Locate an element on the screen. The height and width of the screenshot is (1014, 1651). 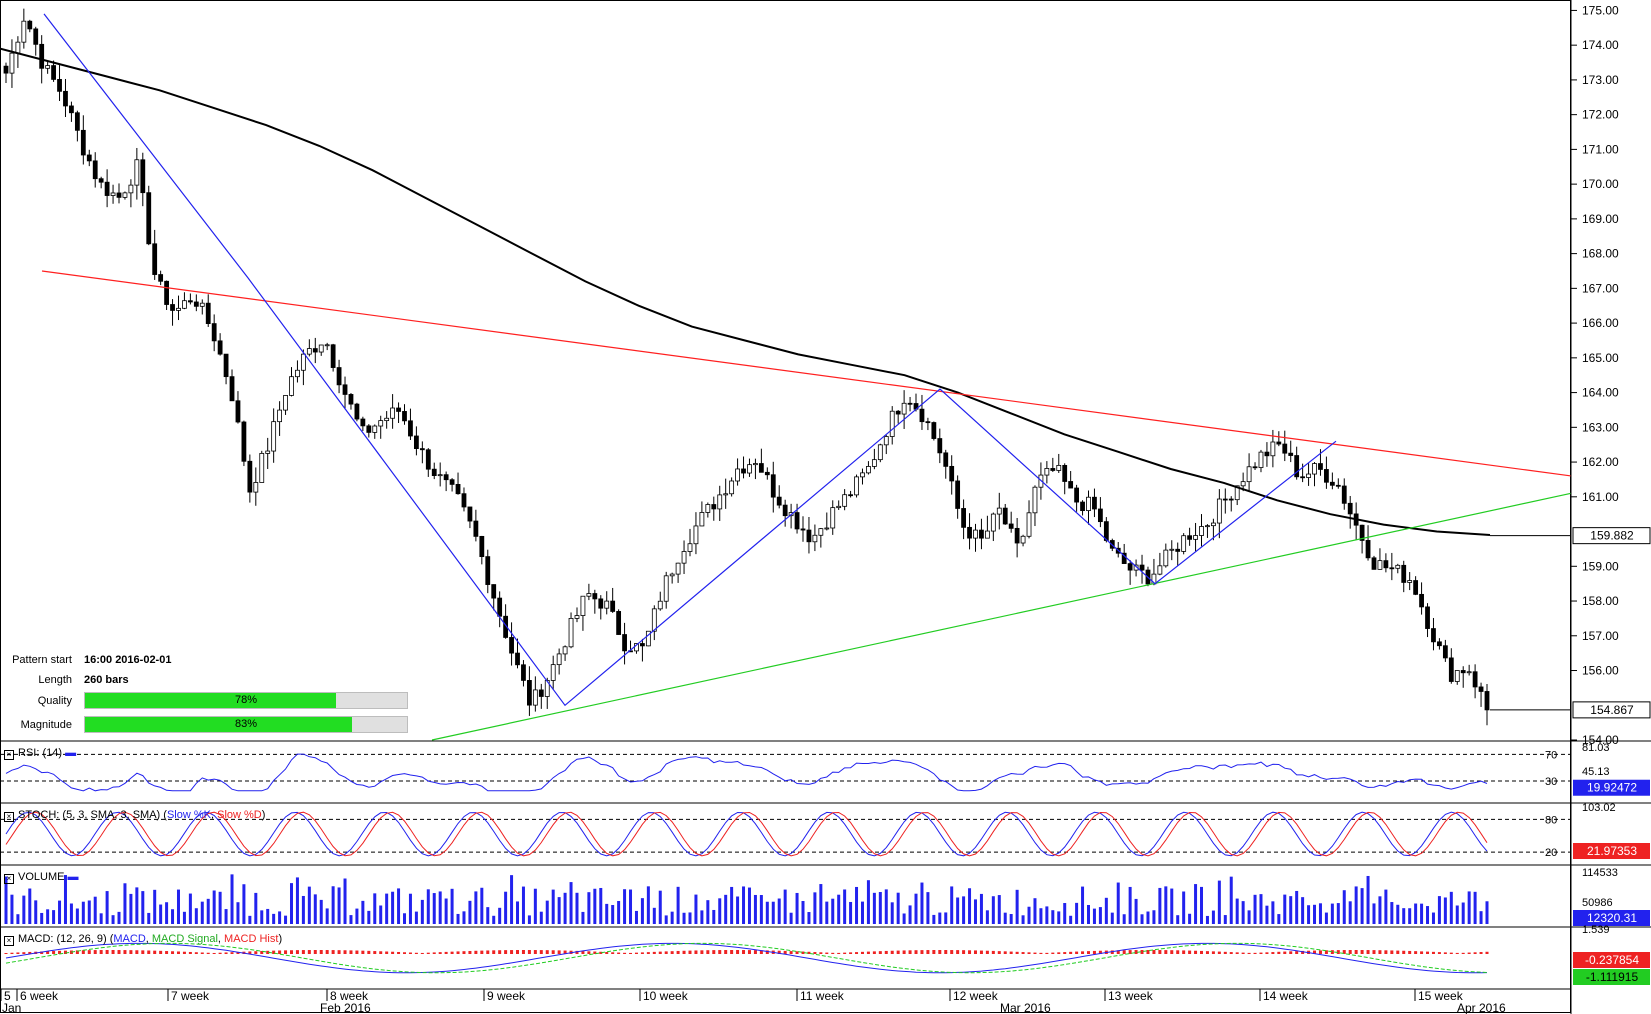
macd-value-1: -0.237854 is located at coordinates (1612, 960).